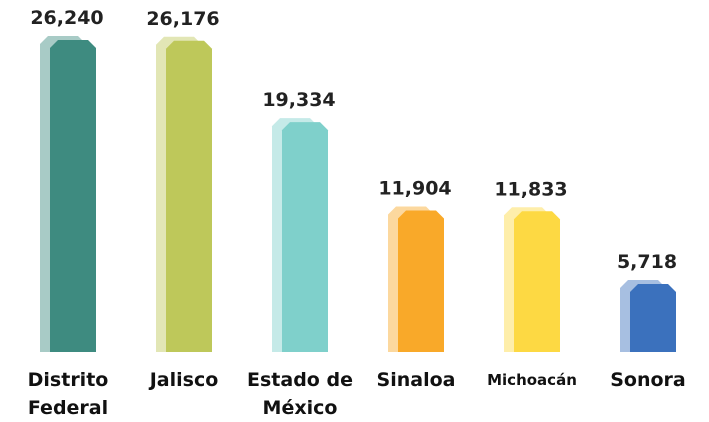  What do you see at coordinates (530, 189) in the screenshot?
I see `value-label: 11,833` at bounding box center [530, 189].